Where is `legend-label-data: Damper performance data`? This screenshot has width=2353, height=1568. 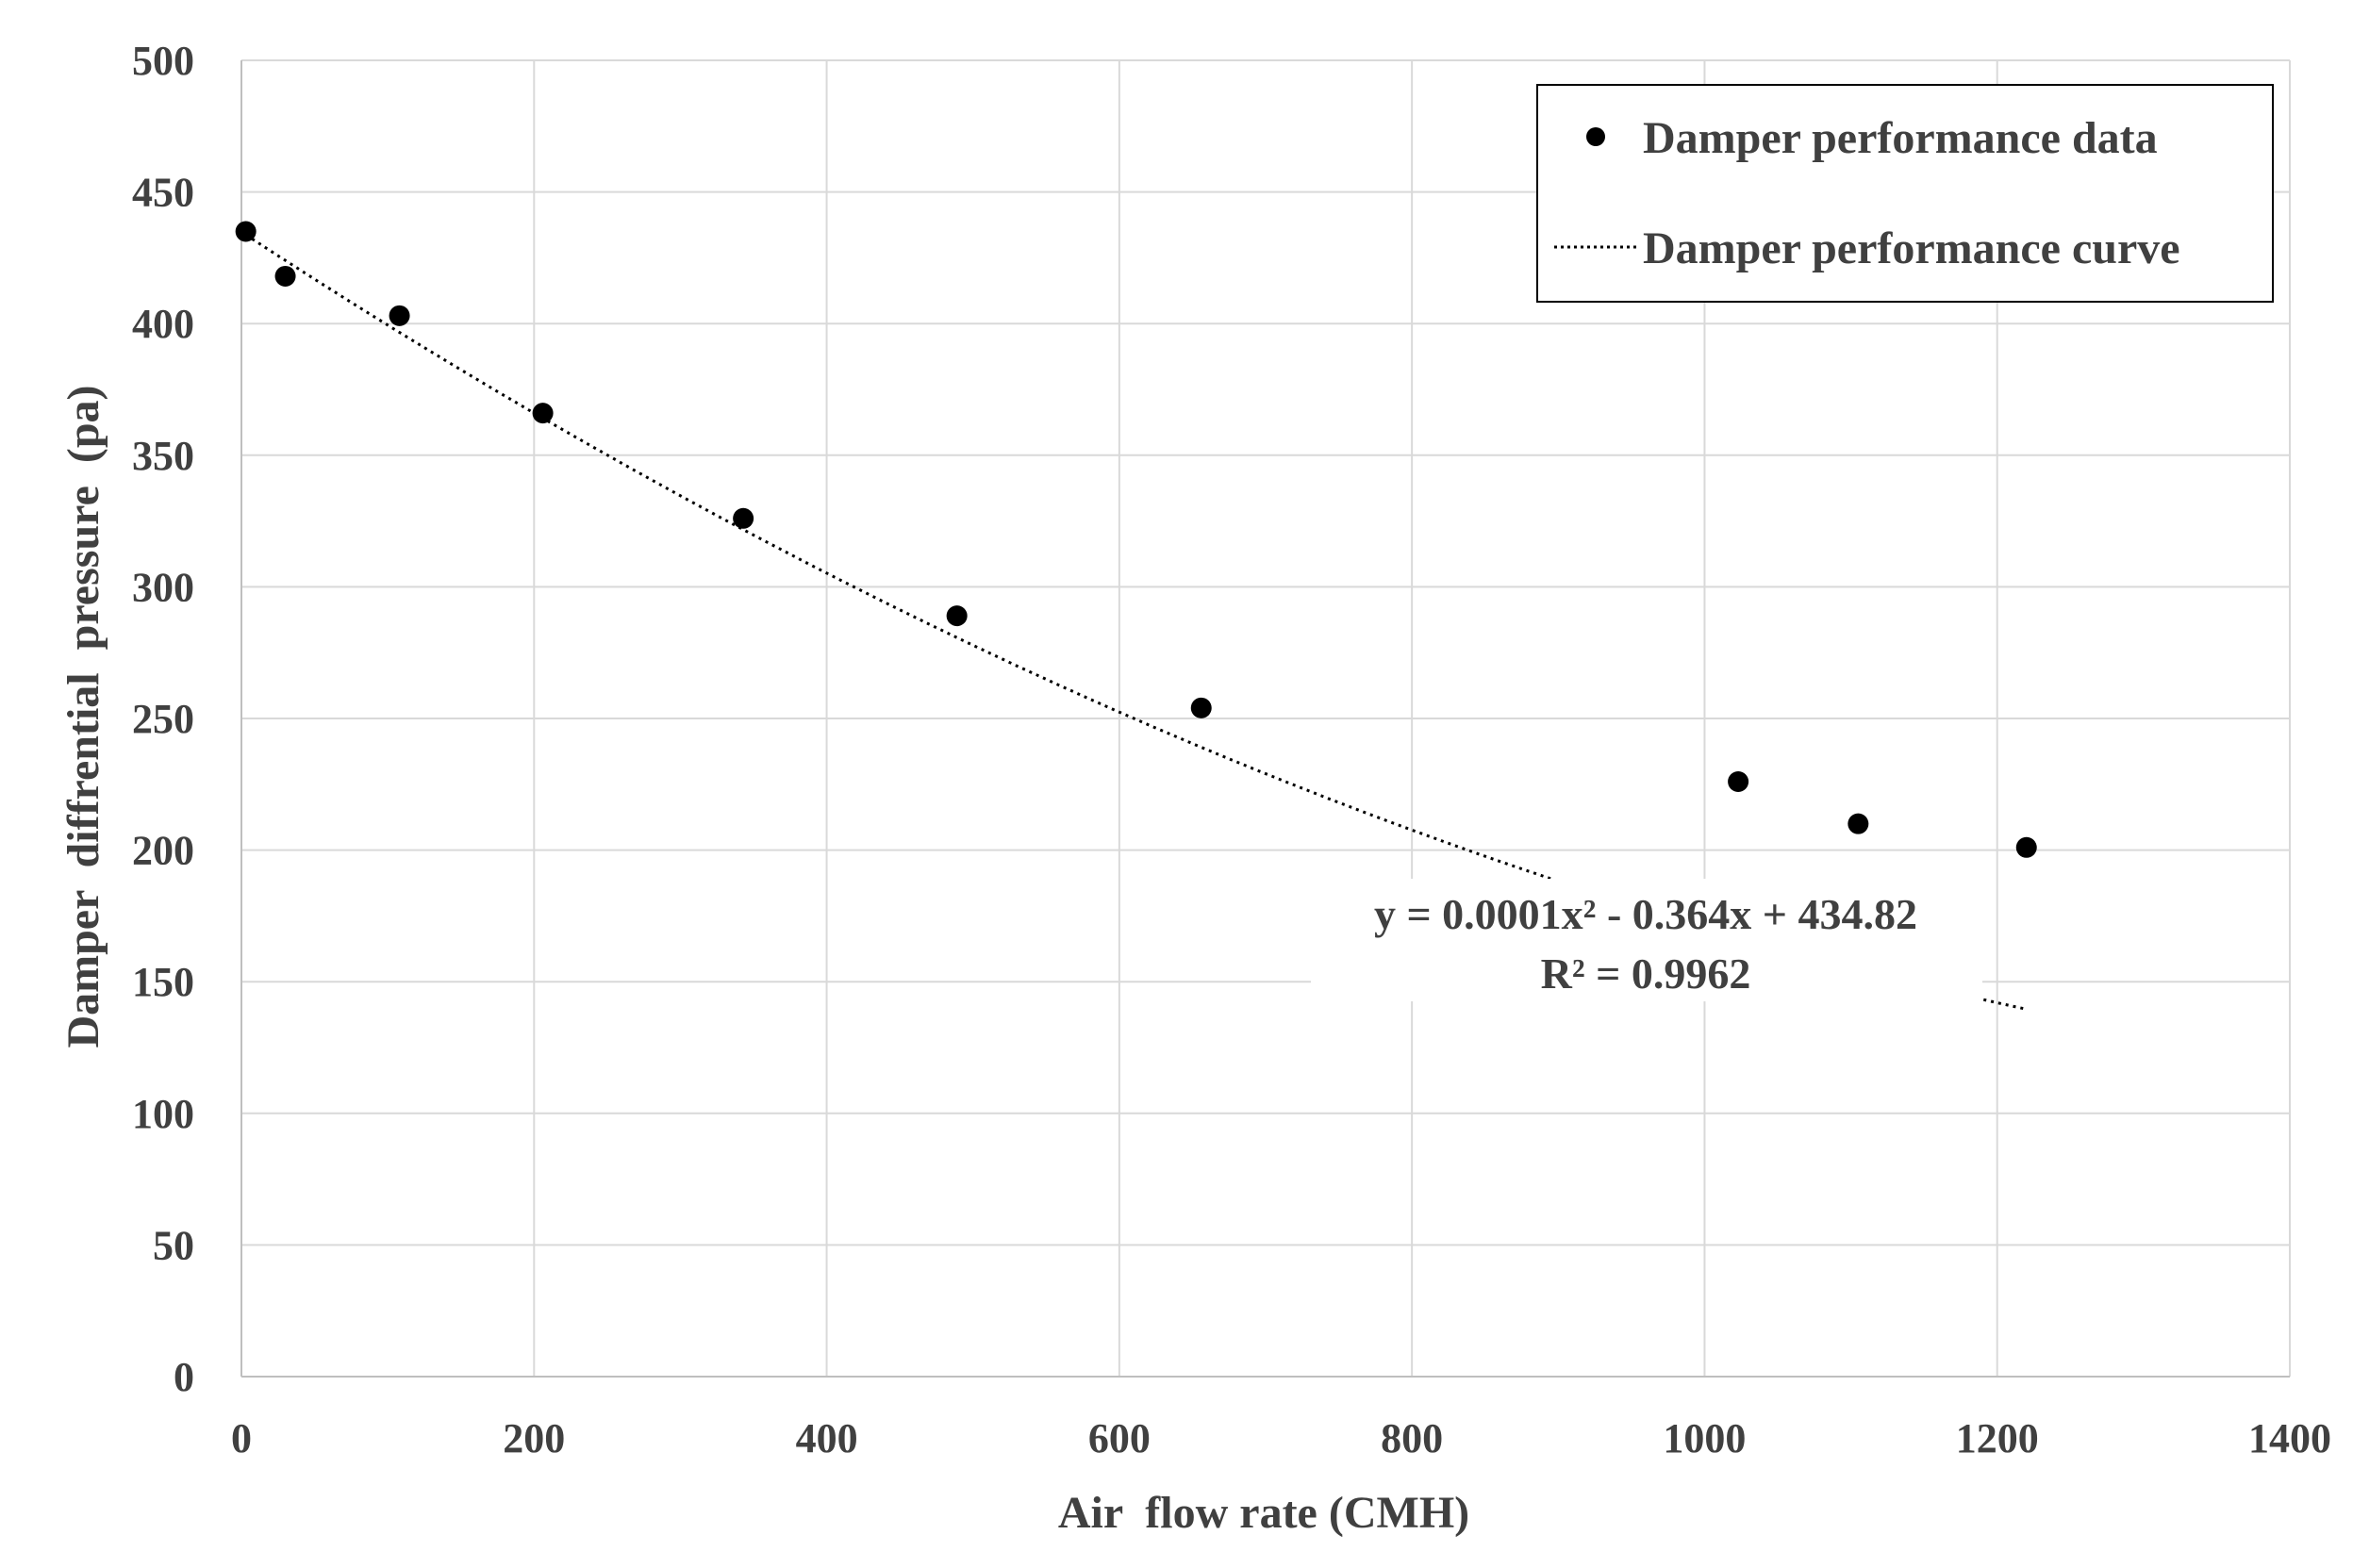
legend-label-data: Damper performance data is located at coordinates (1901, 138).